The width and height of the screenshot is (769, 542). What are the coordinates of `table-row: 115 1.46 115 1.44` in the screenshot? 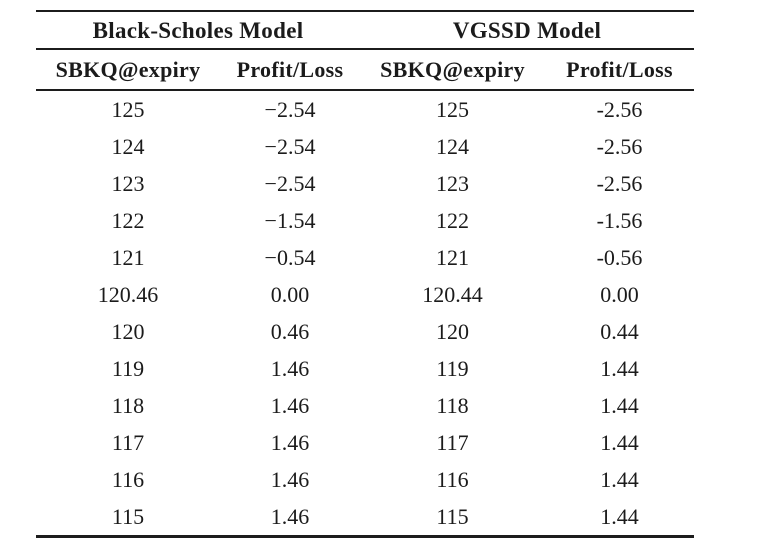 It's located at (365, 517).